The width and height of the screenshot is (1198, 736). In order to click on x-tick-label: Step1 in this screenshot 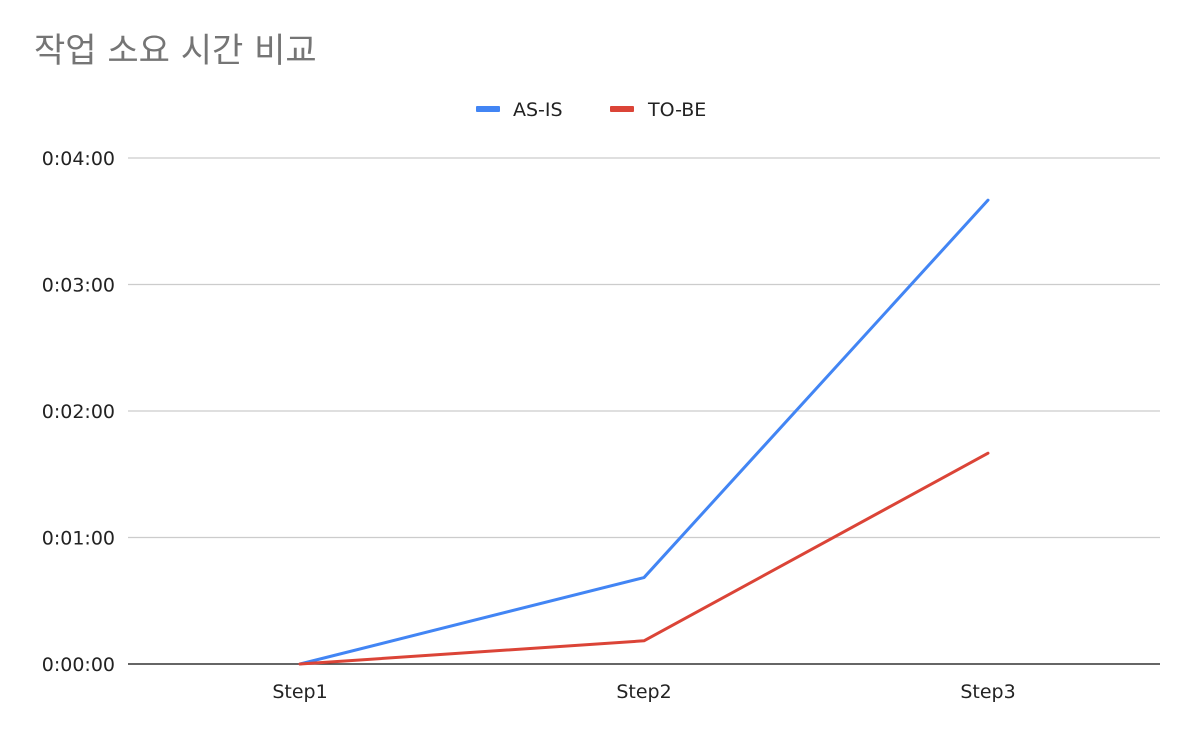, I will do `click(299, 692)`.